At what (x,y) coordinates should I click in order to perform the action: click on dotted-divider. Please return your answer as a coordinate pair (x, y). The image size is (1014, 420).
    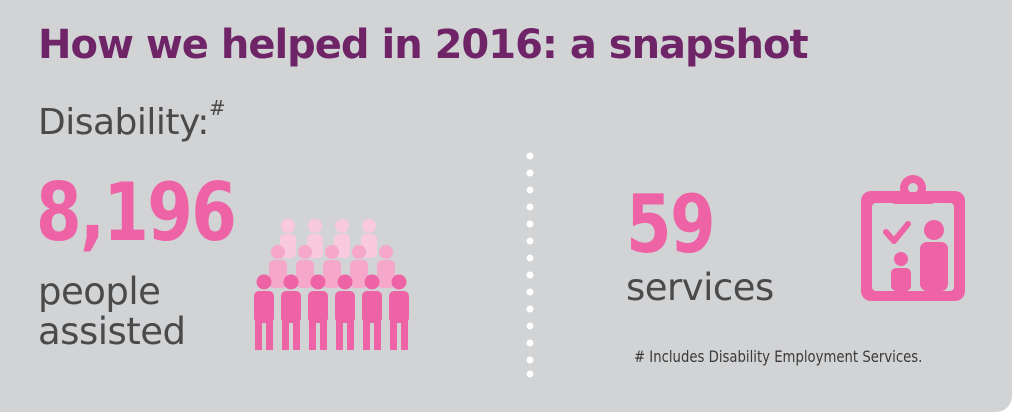
    Looking at the image, I should click on (530, 265).